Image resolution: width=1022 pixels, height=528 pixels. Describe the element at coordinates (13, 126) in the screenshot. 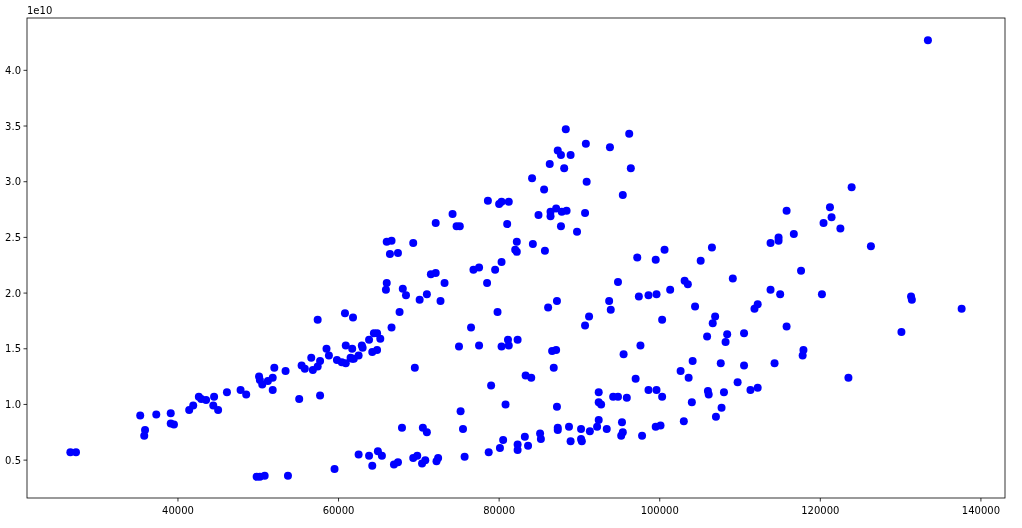

I see `y-tick-label: 3.5` at that location.